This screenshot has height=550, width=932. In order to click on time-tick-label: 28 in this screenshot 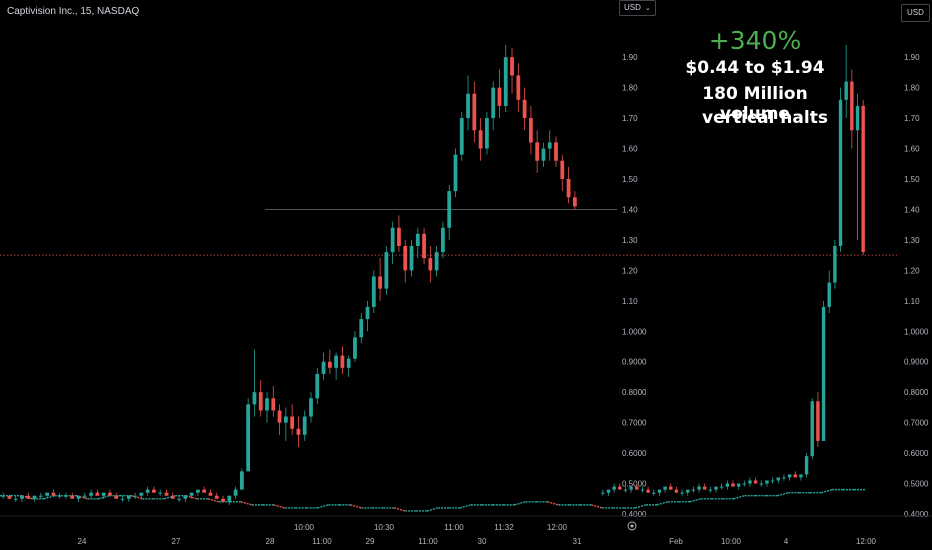, I will do `click(270, 541)`.